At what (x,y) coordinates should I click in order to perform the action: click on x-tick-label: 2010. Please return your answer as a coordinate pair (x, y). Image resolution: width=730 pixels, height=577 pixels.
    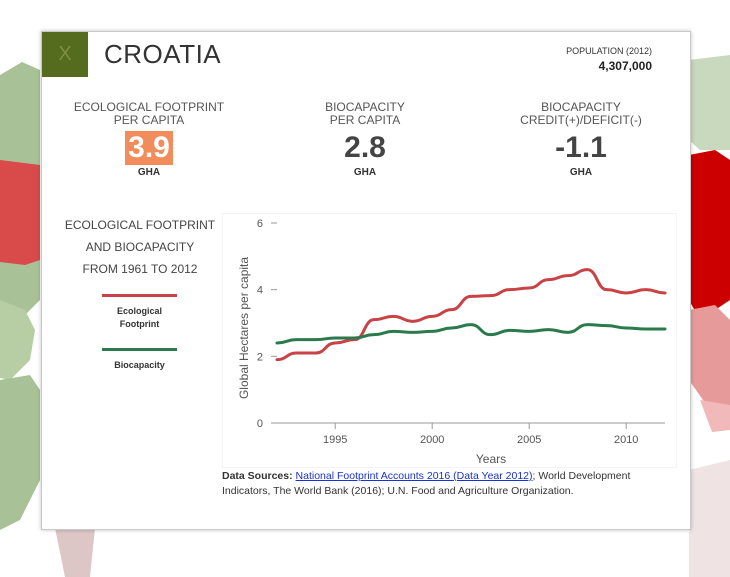
    Looking at the image, I should click on (626, 440).